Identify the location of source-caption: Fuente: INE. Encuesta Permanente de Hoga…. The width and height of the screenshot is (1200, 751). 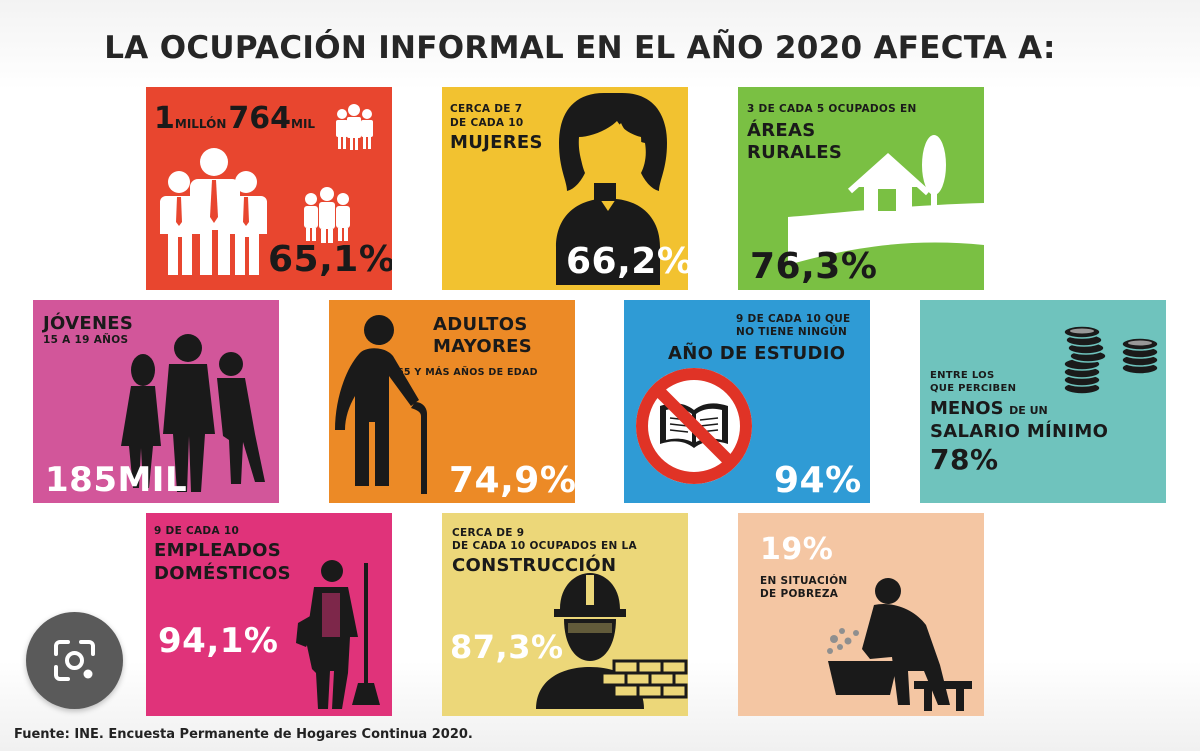
(243, 734).